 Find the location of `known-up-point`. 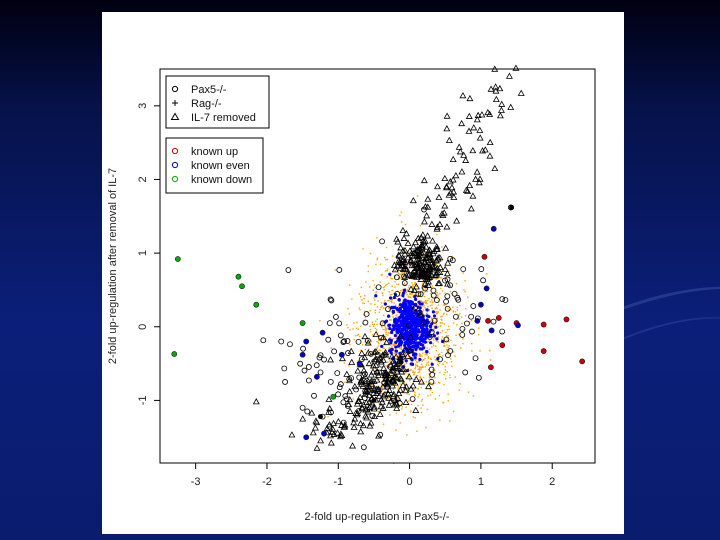

known-up-point is located at coordinates (543, 324).